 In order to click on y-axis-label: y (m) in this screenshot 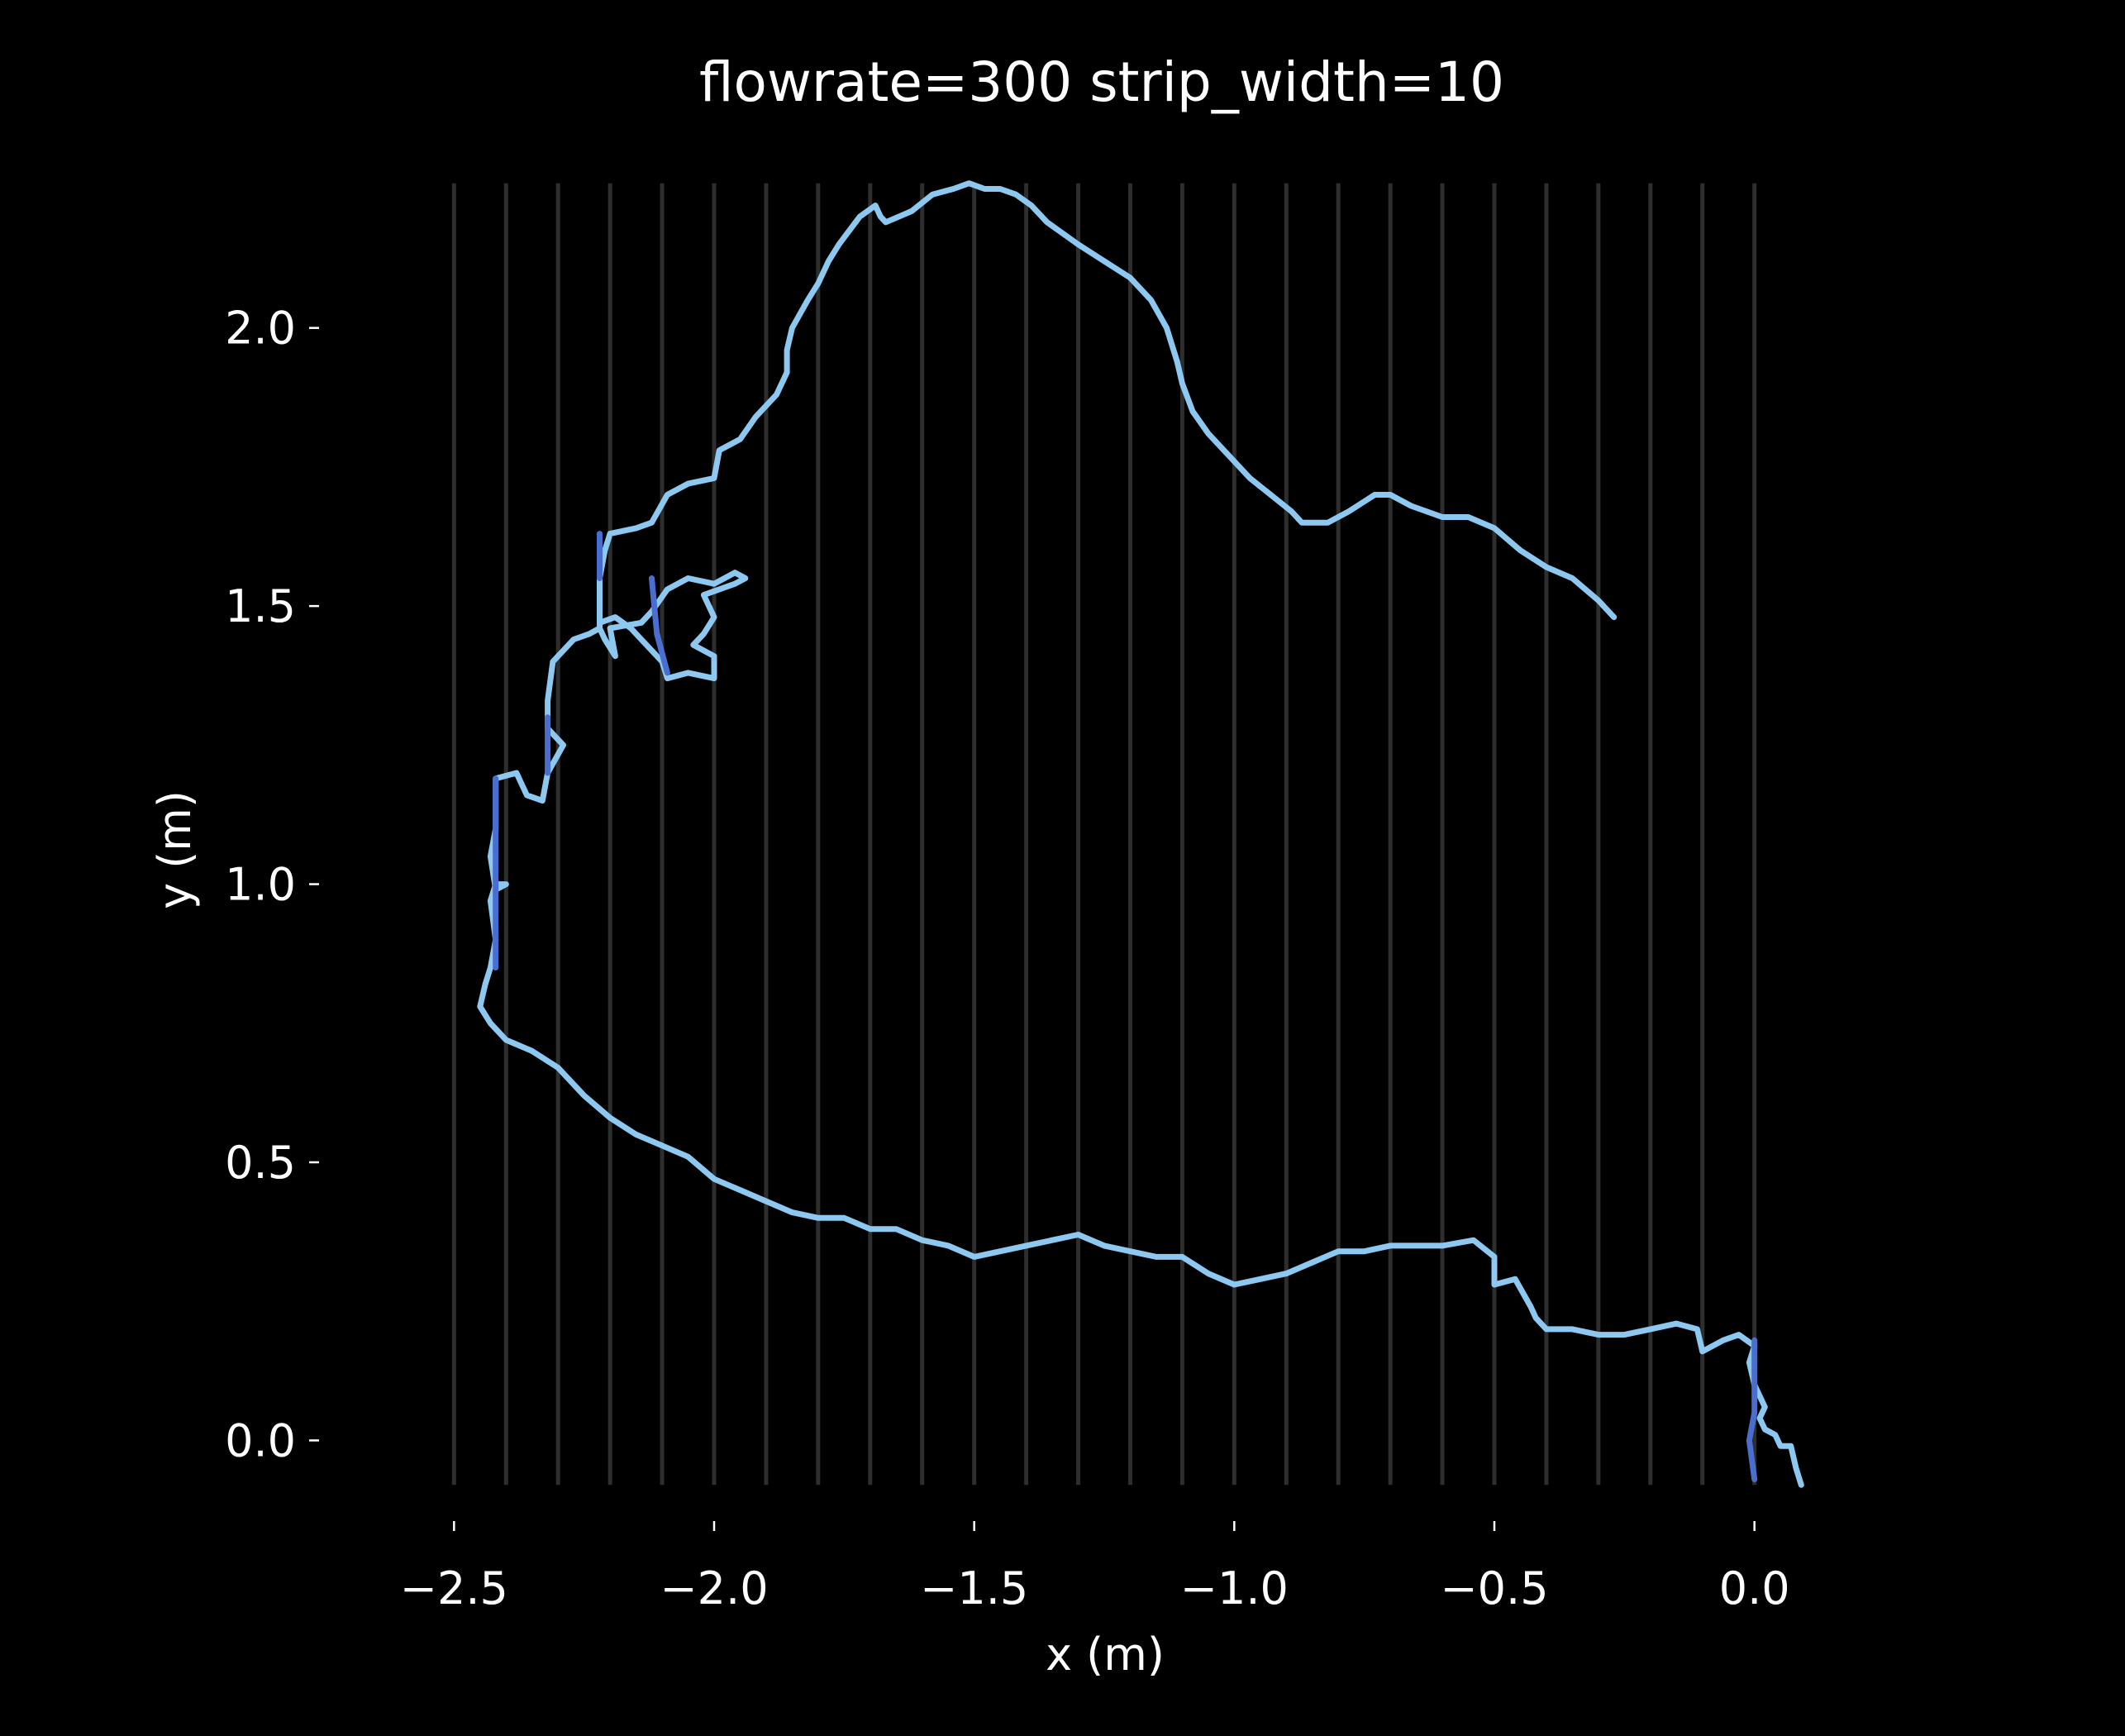, I will do `click(175, 850)`.